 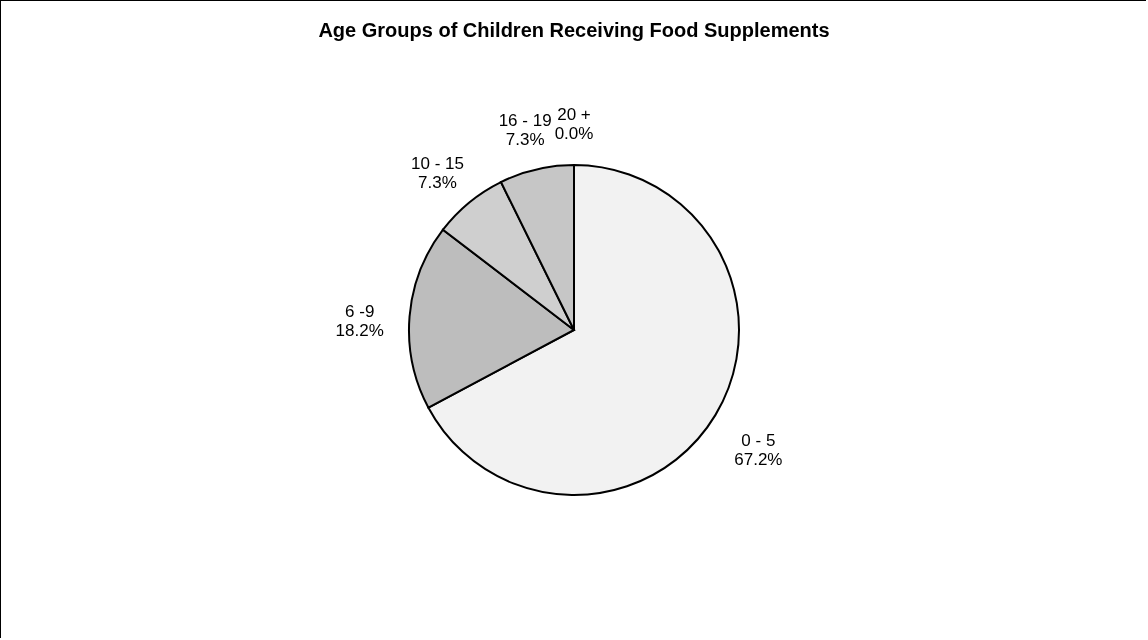 I want to click on slice-label: 10 - 15, so click(x=437, y=163).